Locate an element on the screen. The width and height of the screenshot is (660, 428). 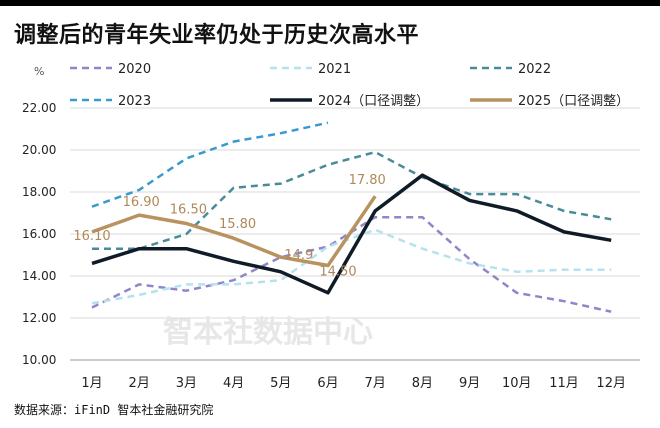
legend-label: 2023 is located at coordinates (134, 101).